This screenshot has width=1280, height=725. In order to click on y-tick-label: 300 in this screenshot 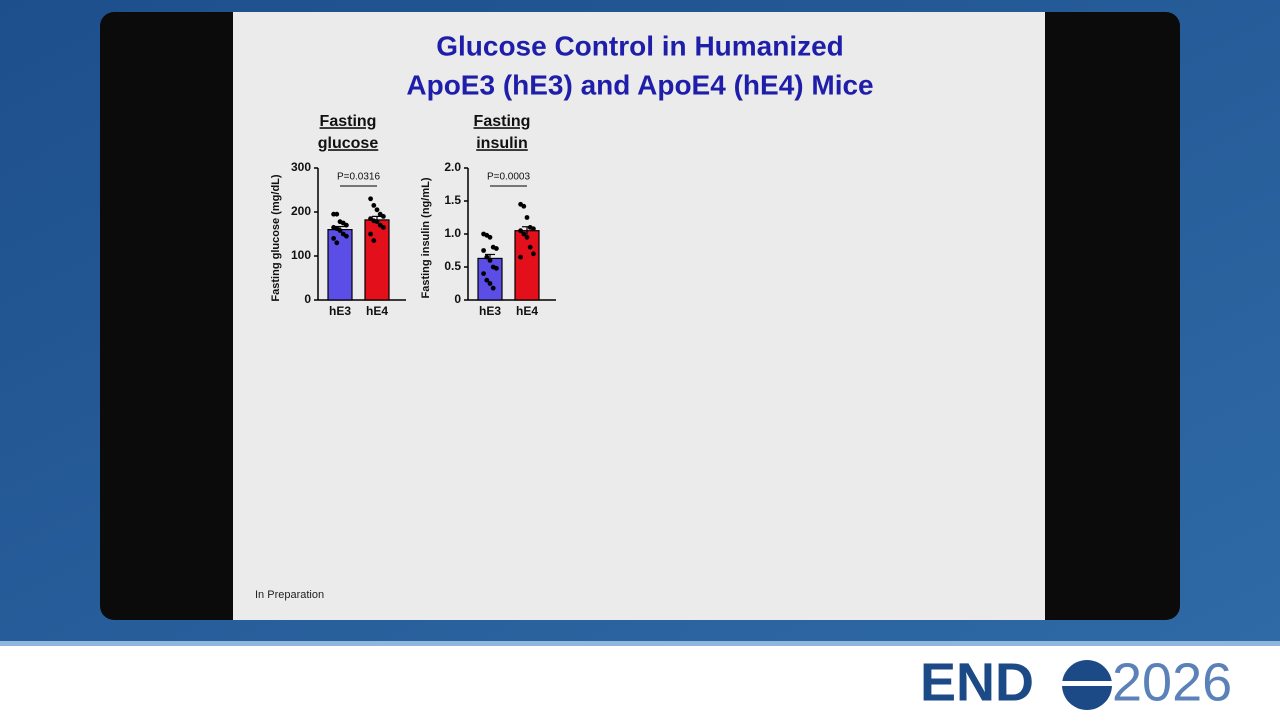, I will do `click(301, 167)`.